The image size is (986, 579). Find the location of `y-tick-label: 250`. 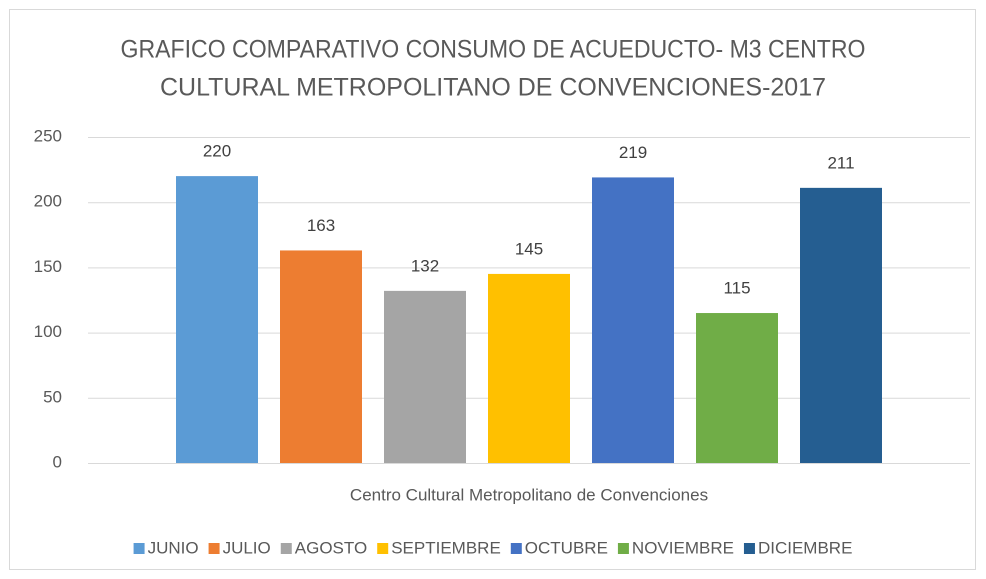

y-tick-label: 250 is located at coordinates (48, 135).